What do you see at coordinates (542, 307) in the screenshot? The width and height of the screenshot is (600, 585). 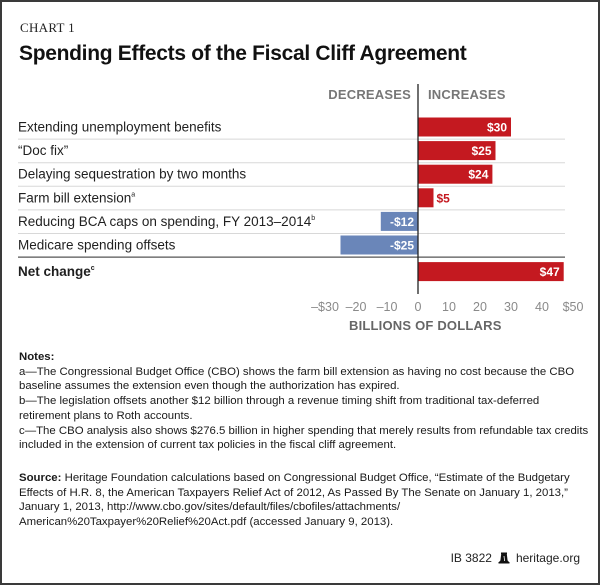 I see `x-tick-label: 40` at bounding box center [542, 307].